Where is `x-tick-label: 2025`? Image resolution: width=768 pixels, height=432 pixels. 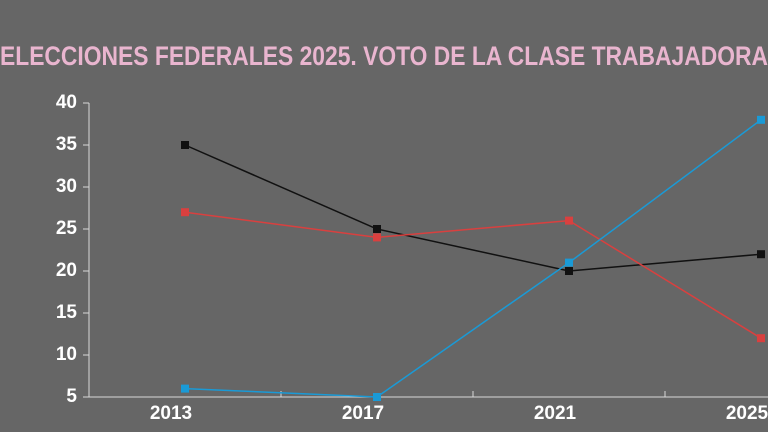 x-tick-label: 2025 is located at coordinates (747, 413).